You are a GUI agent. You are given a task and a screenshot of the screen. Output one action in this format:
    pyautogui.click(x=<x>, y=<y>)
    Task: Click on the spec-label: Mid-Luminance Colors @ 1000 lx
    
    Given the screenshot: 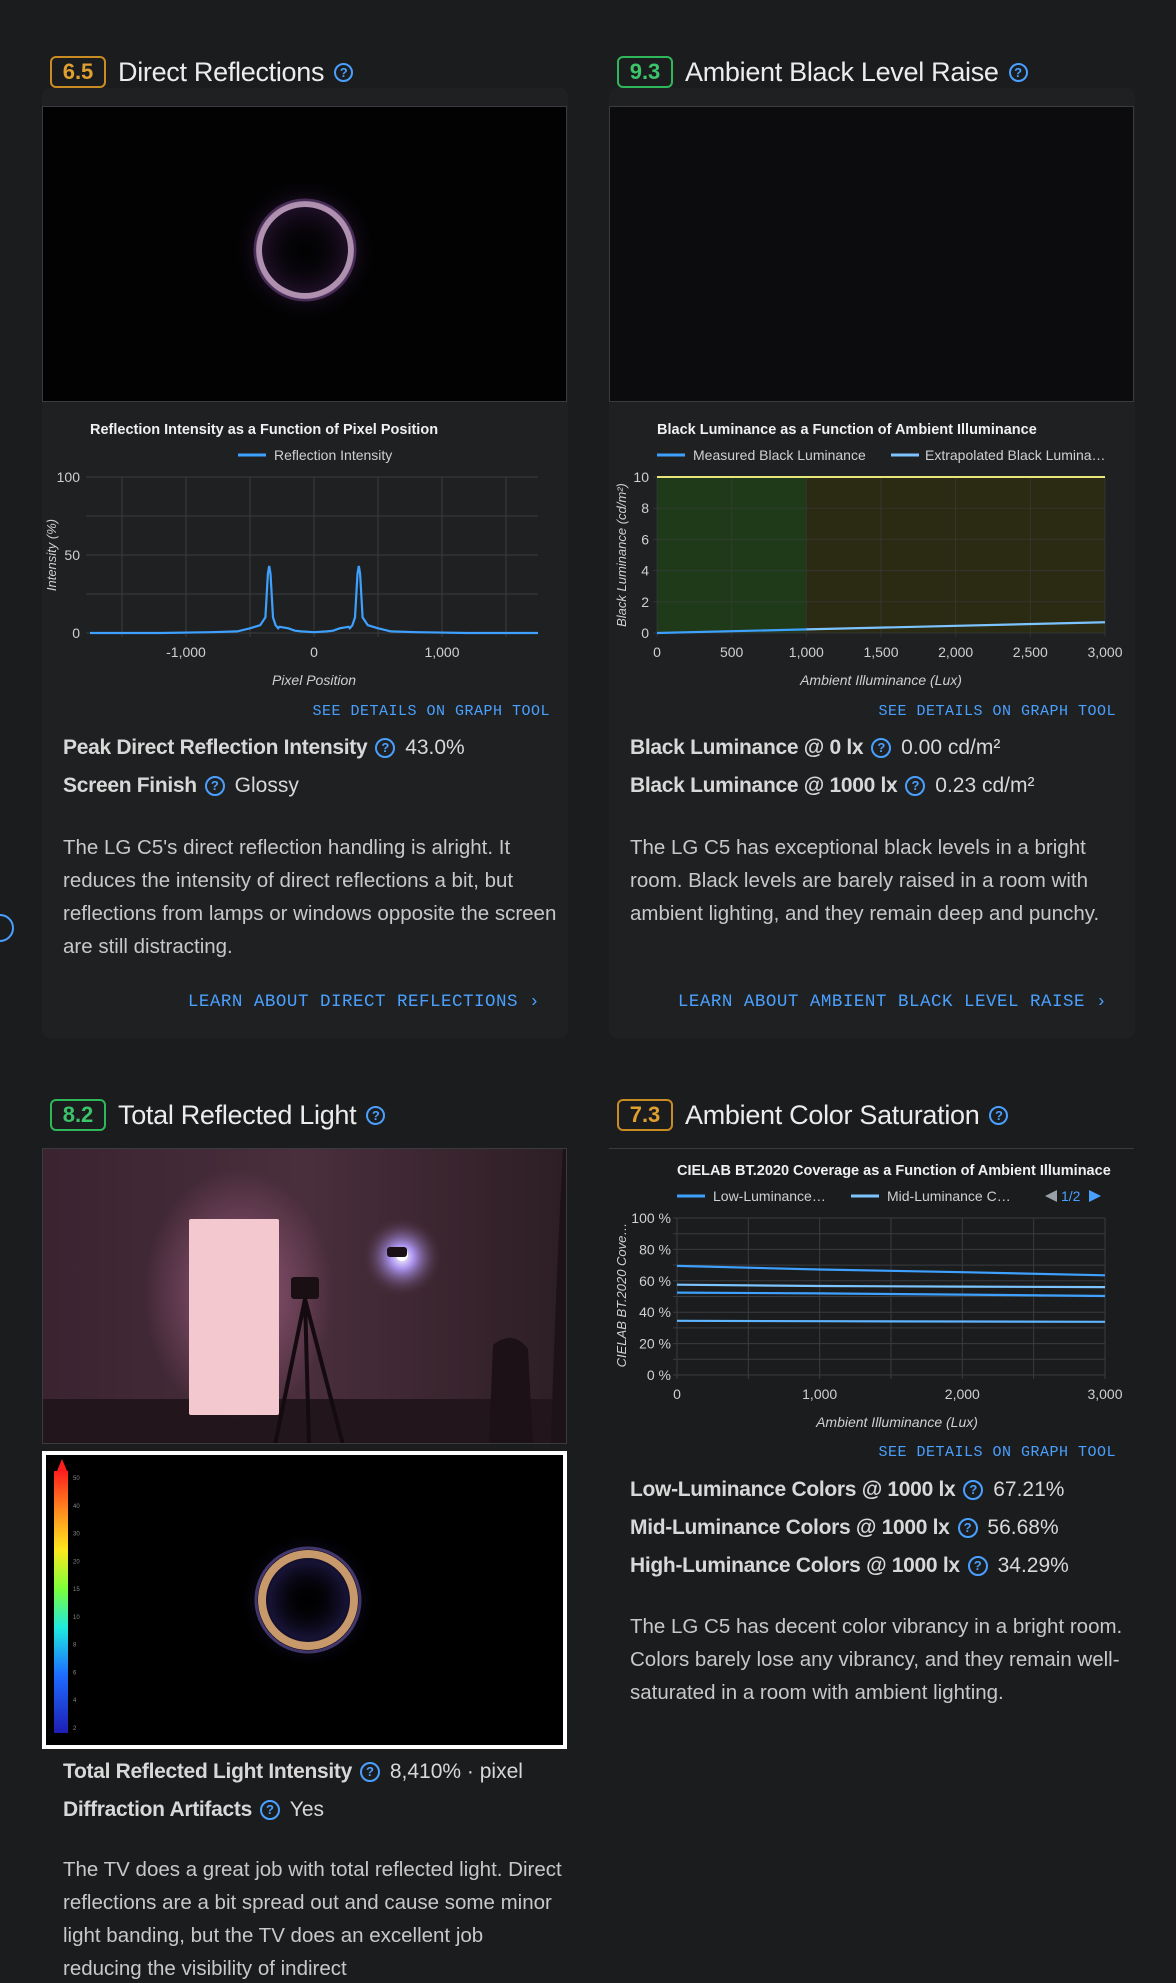 What is the action you would take?
    pyautogui.click(x=790, y=1527)
    